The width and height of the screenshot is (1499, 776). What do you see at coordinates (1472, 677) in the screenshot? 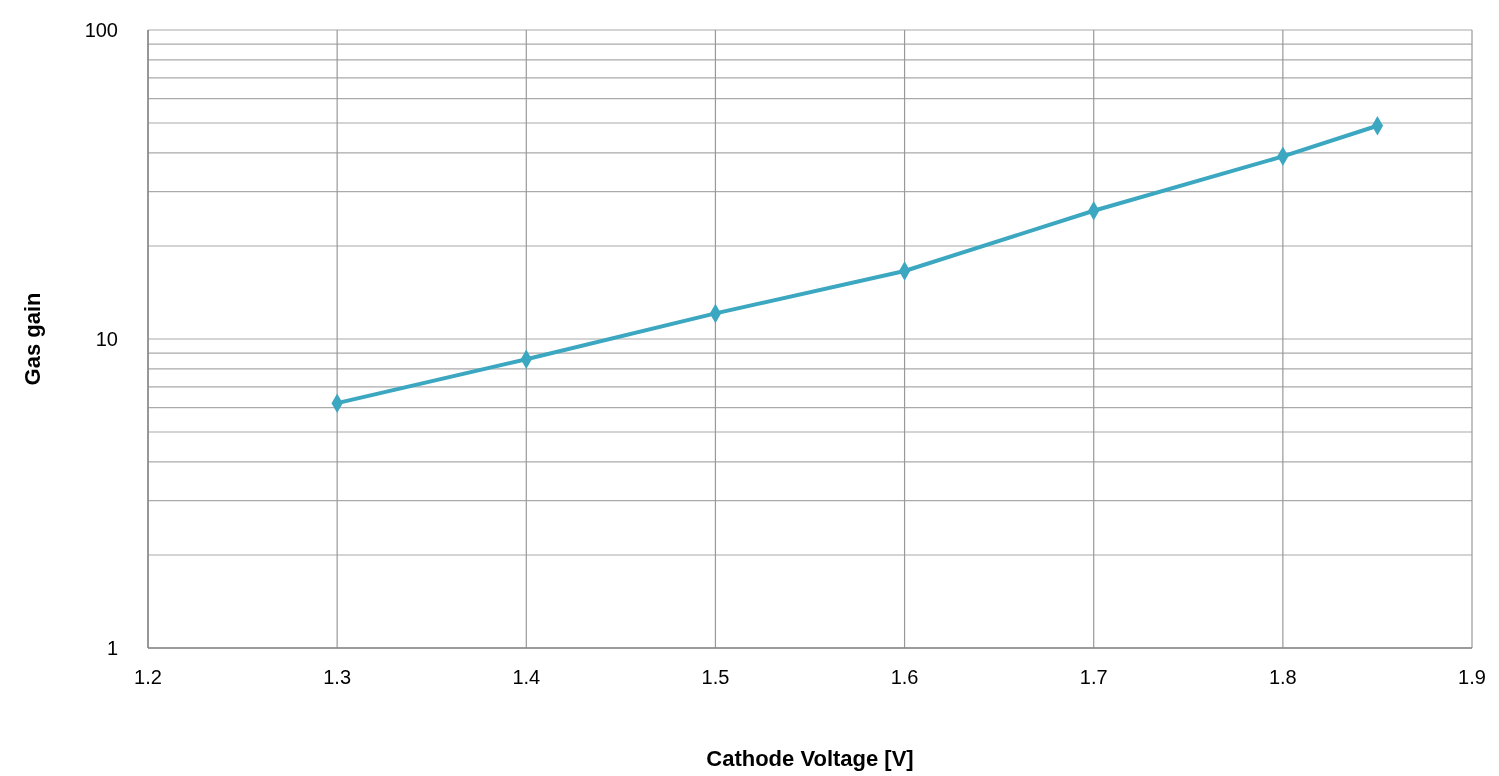
I see `x-tick-label: 1.9` at bounding box center [1472, 677].